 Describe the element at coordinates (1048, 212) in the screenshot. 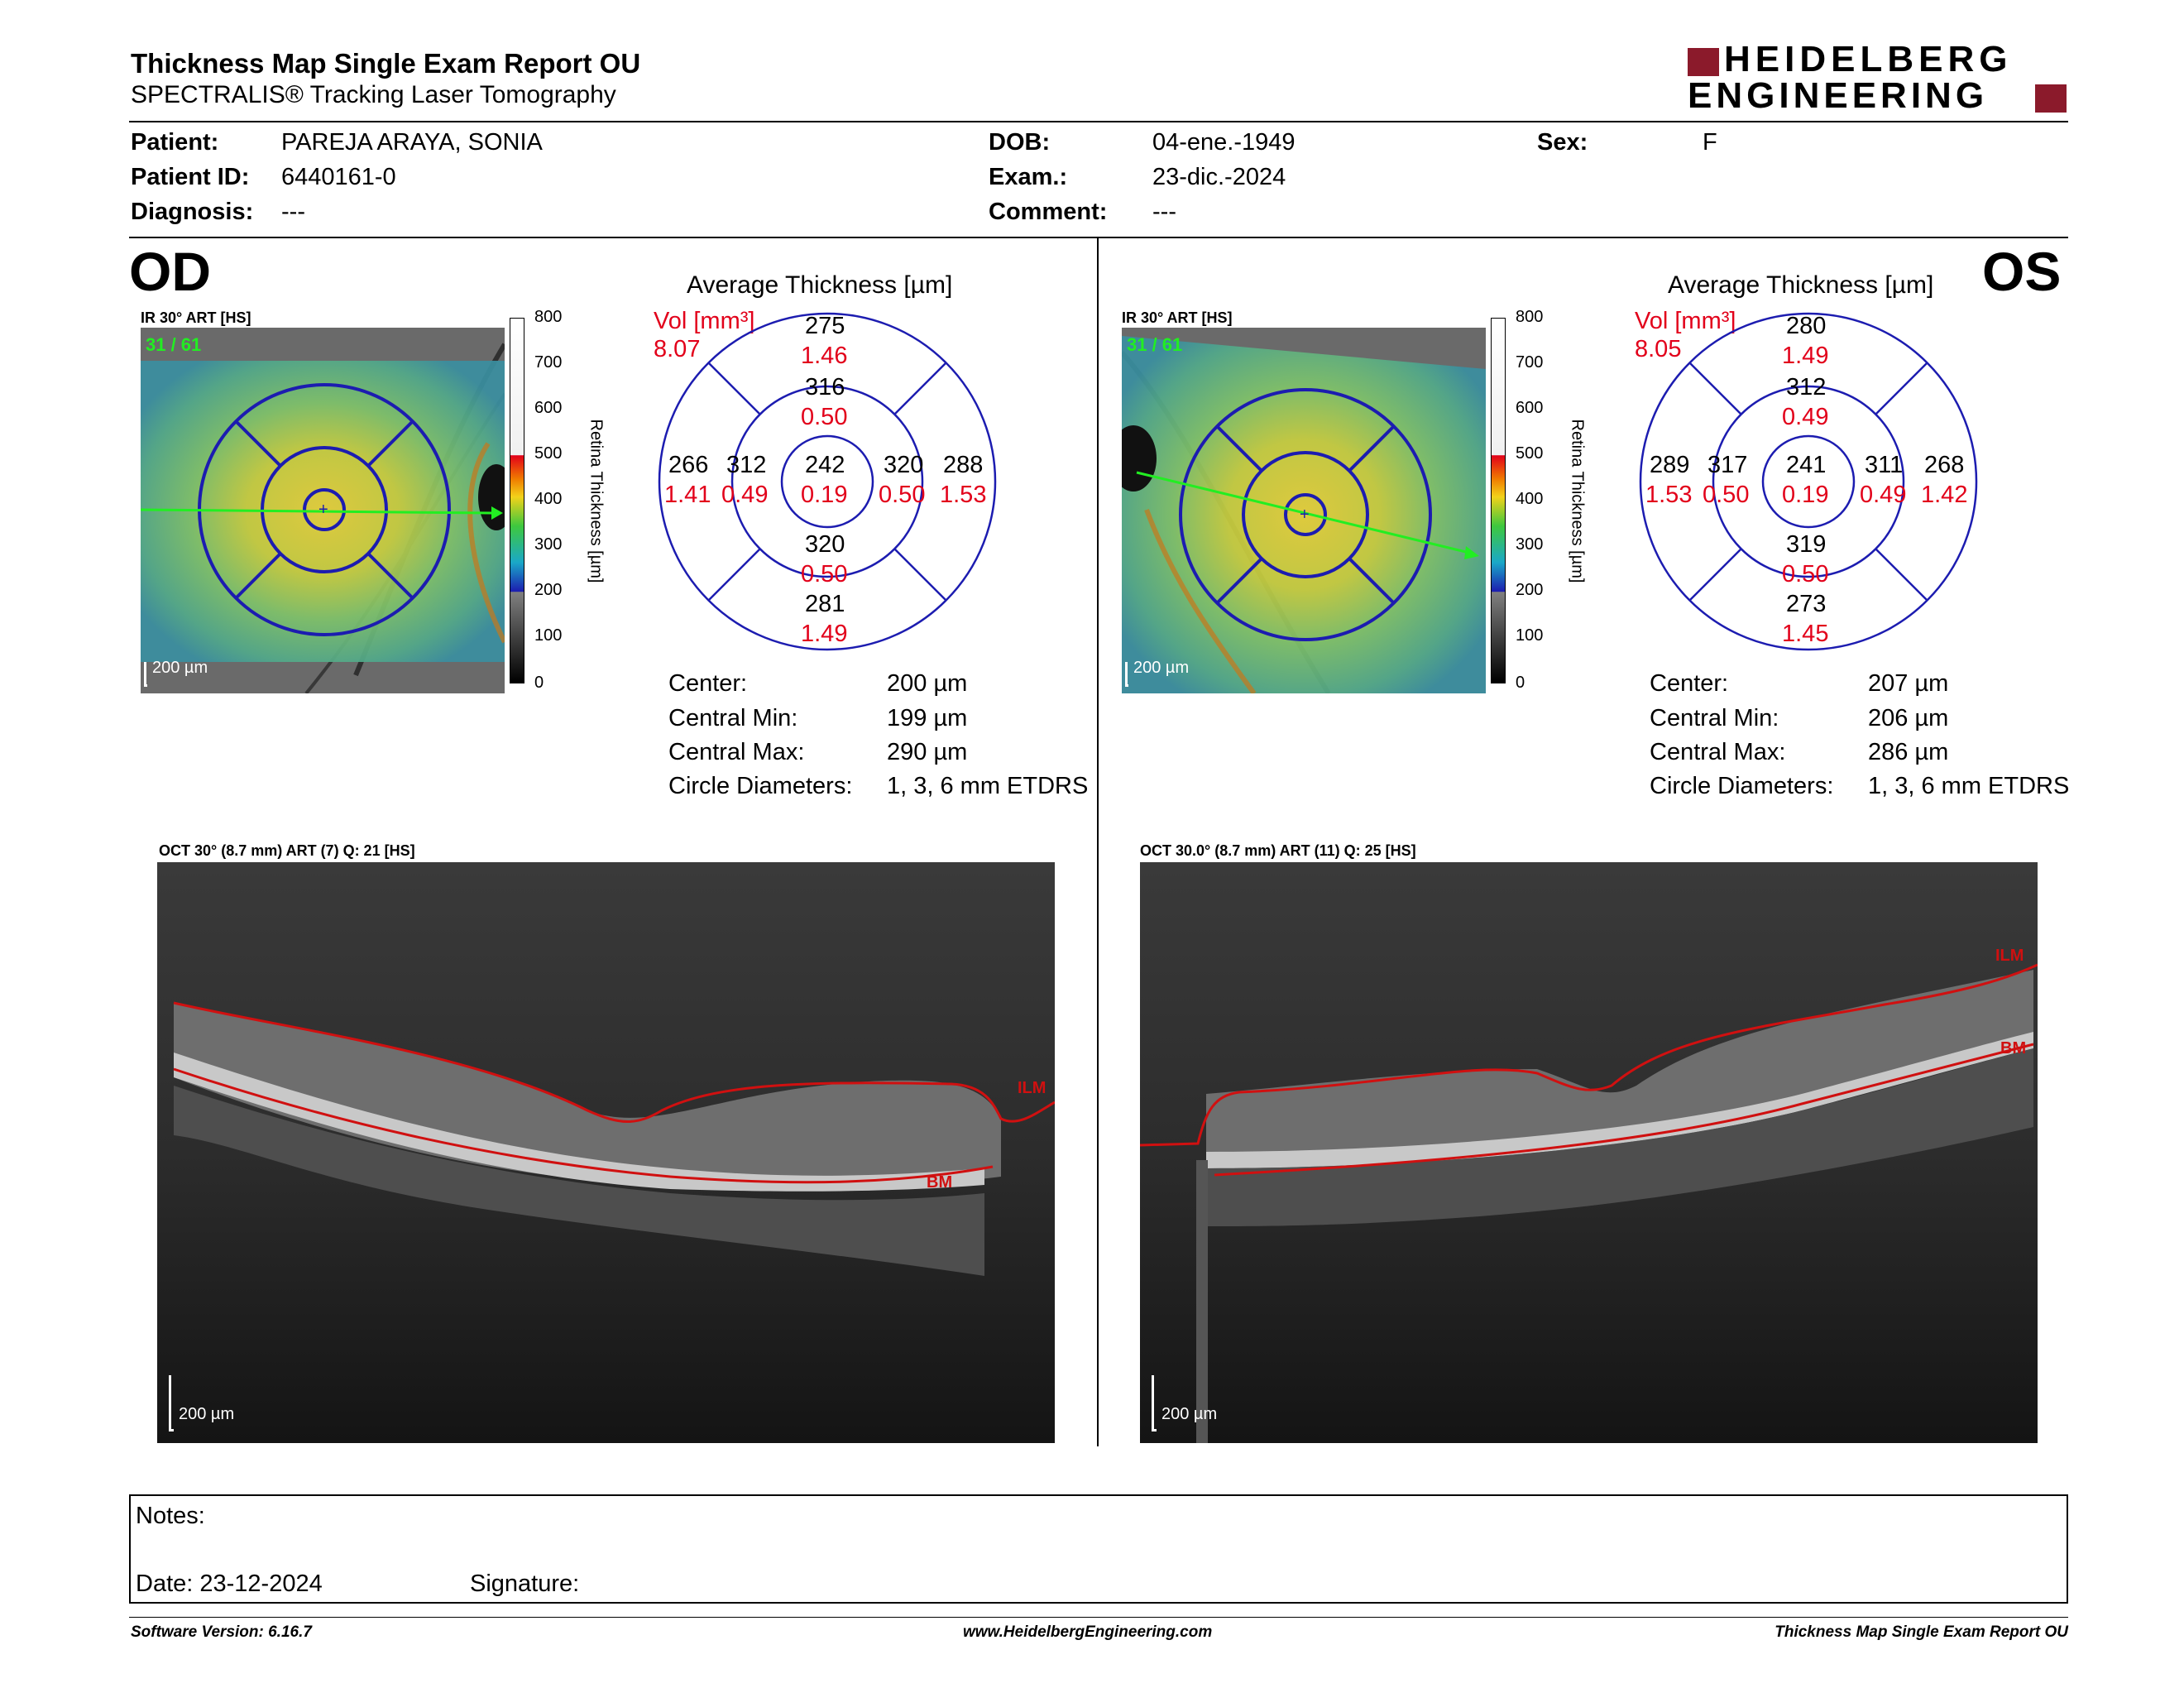

I see `comment-label: Comment:` at that location.